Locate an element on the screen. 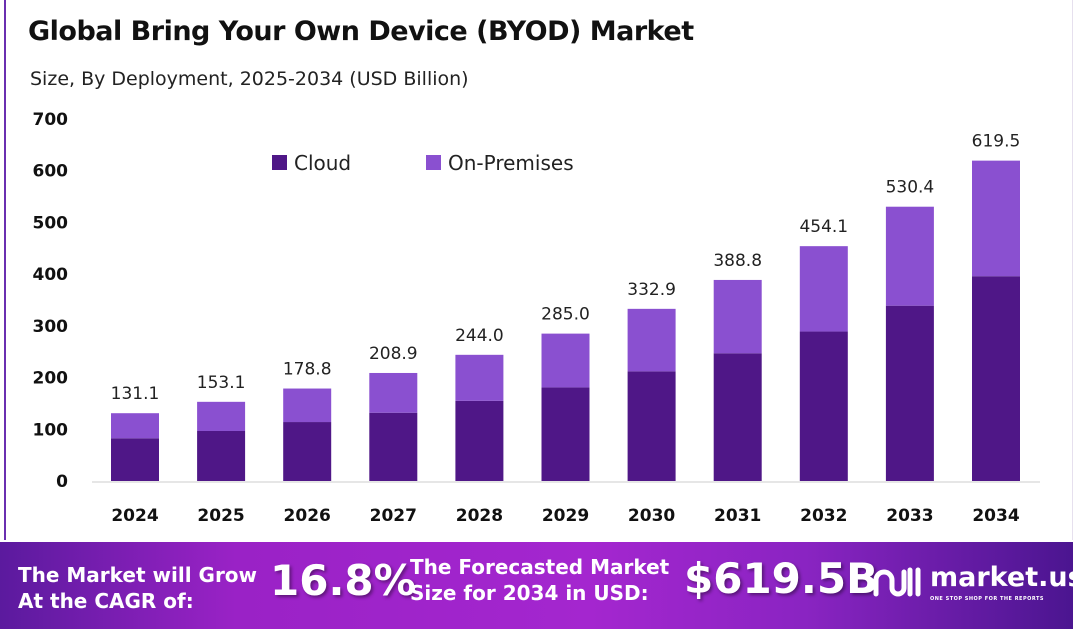 The width and height of the screenshot is (1073, 629). legend-label: Cloud is located at coordinates (322, 163).